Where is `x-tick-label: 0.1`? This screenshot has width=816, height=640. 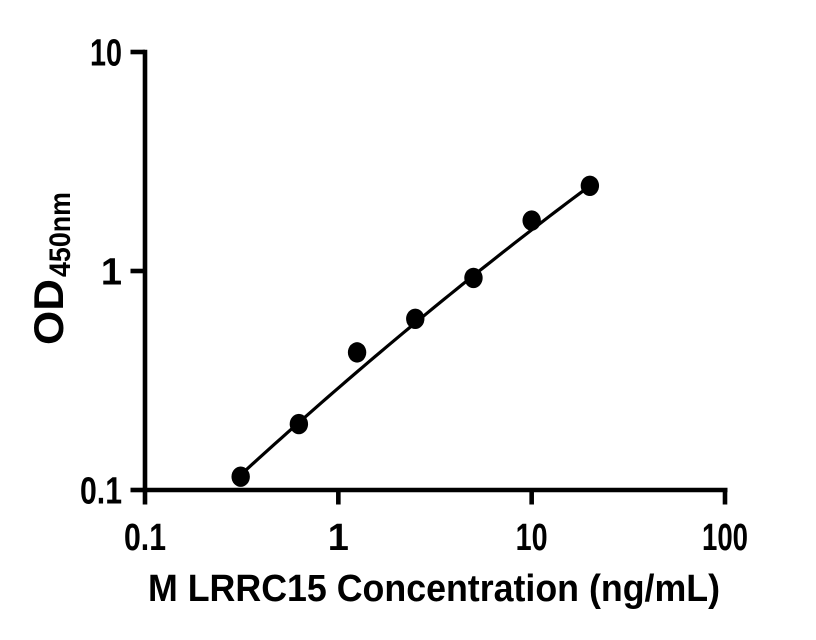
x-tick-label: 0.1 is located at coordinates (145, 538).